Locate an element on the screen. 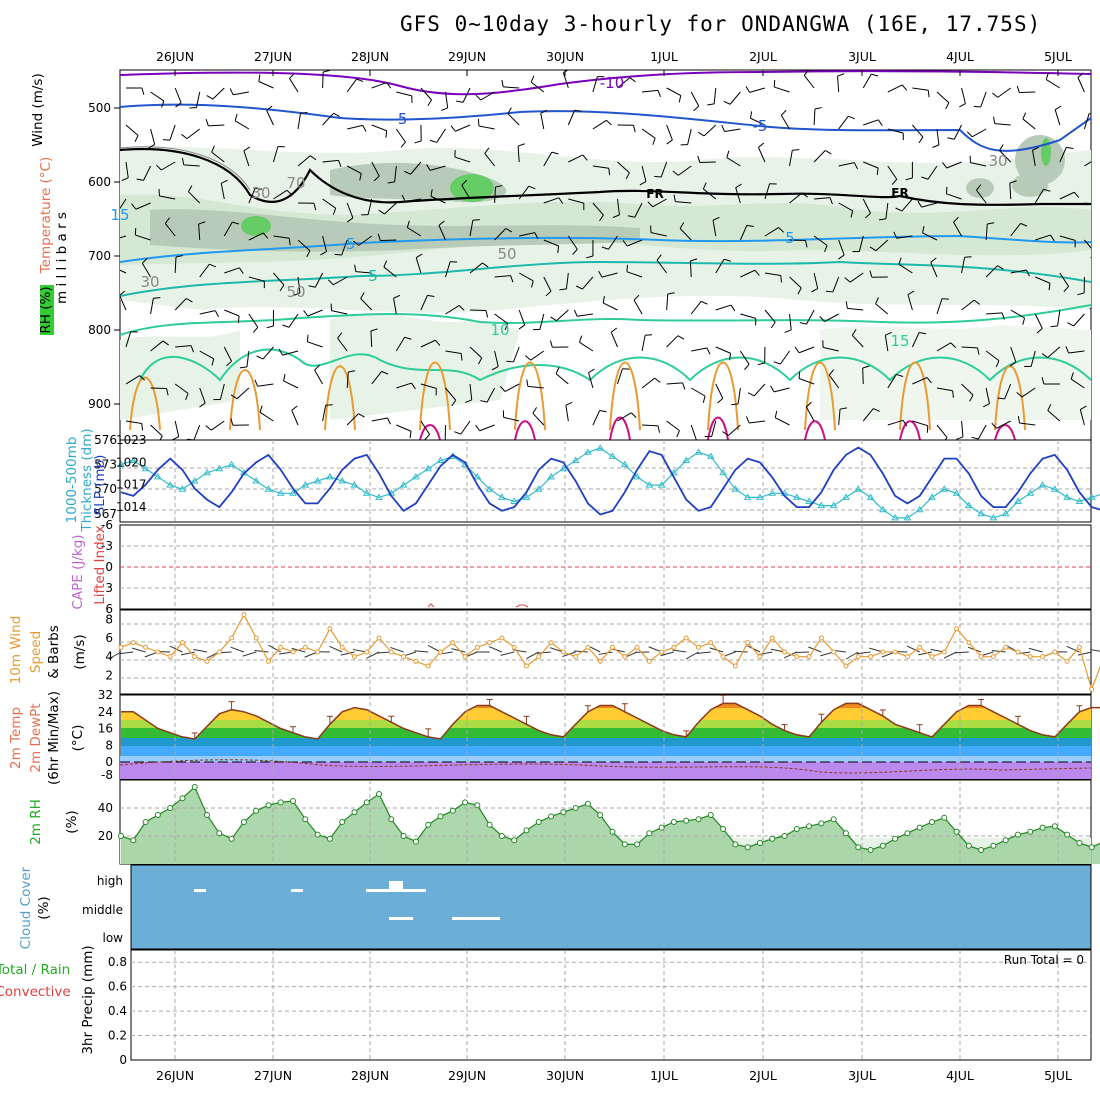 Image resolution: width=1100 pixels, height=1100 pixels. li-grid is located at coordinates (605, 567).